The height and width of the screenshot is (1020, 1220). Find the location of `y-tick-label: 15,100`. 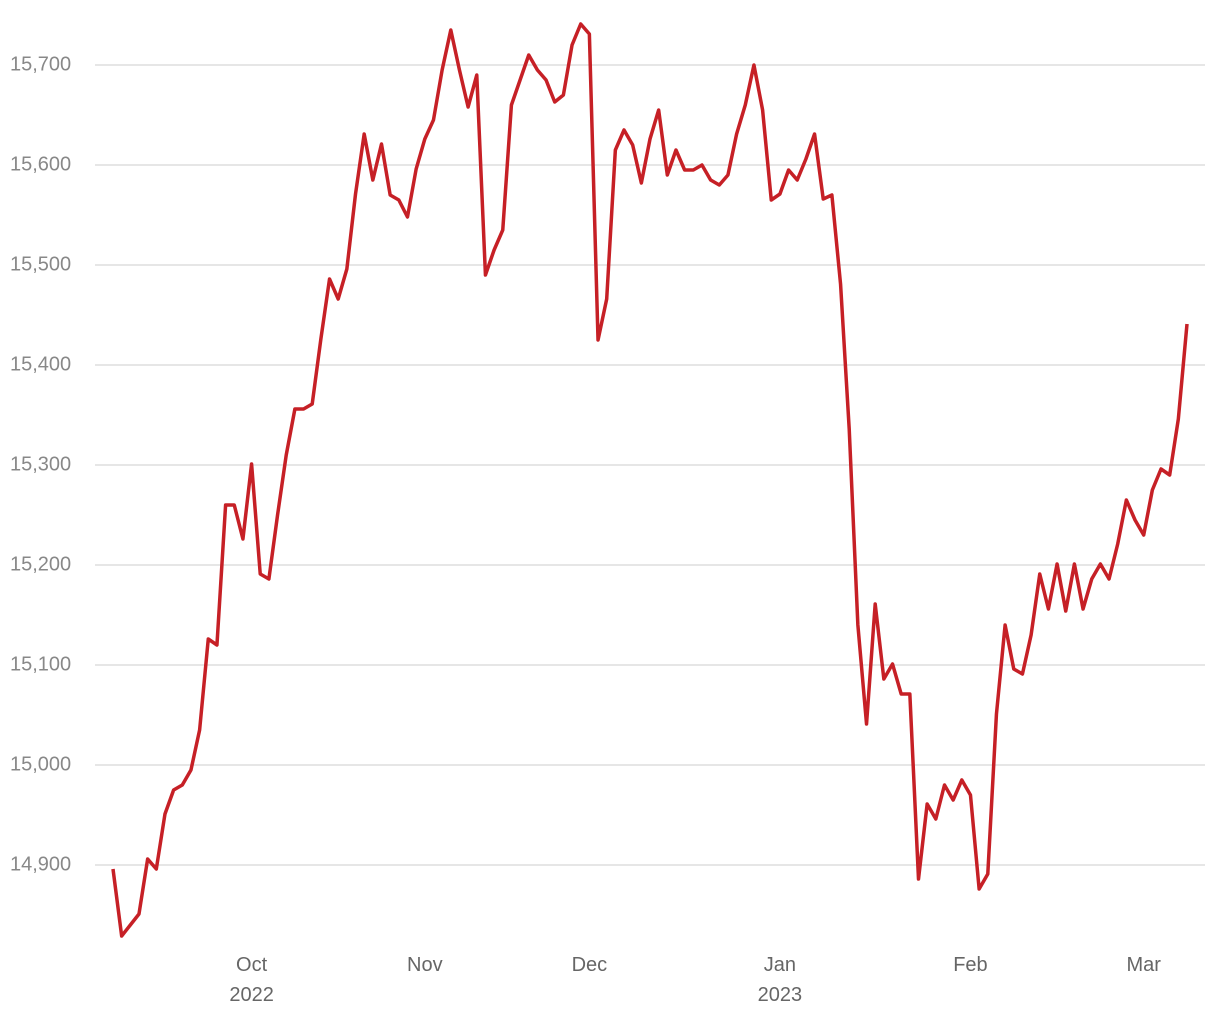

y-tick-label: 15,100 is located at coordinates (40, 664).